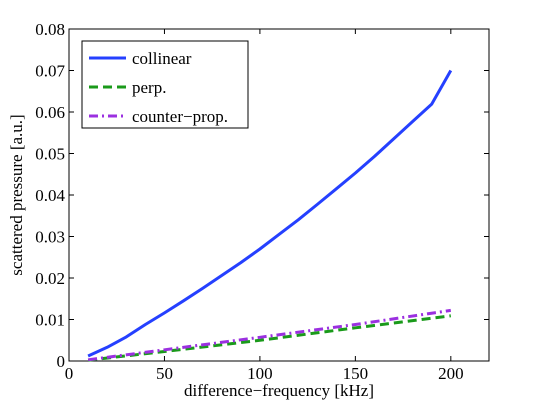 This screenshot has height=406, width=540. Describe the element at coordinates (162, 58) in the screenshot. I see `legend-label-1: collinear` at that location.